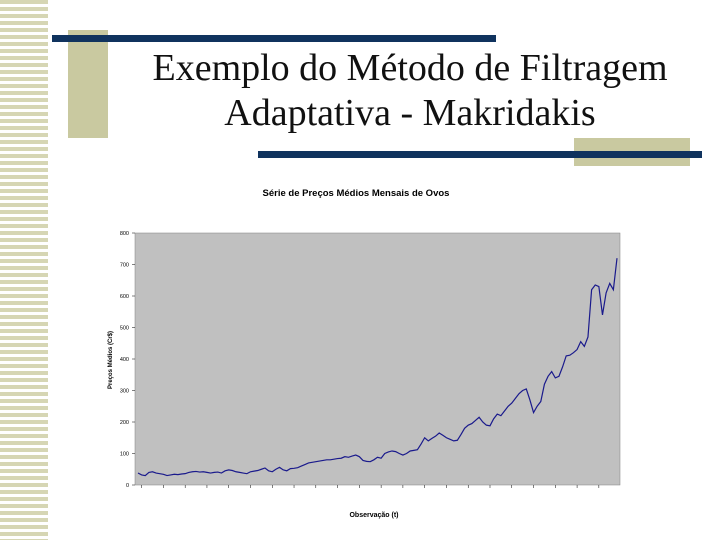  Describe the element at coordinates (111, 360) in the screenshot. I see `y-axis-label: Preços Médios (Cr$)` at that location.